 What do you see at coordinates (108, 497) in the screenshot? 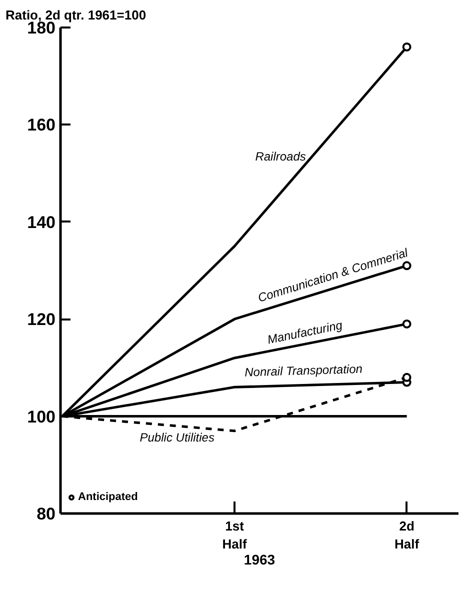
I see `legend-label: Anticipated` at bounding box center [108, 497].